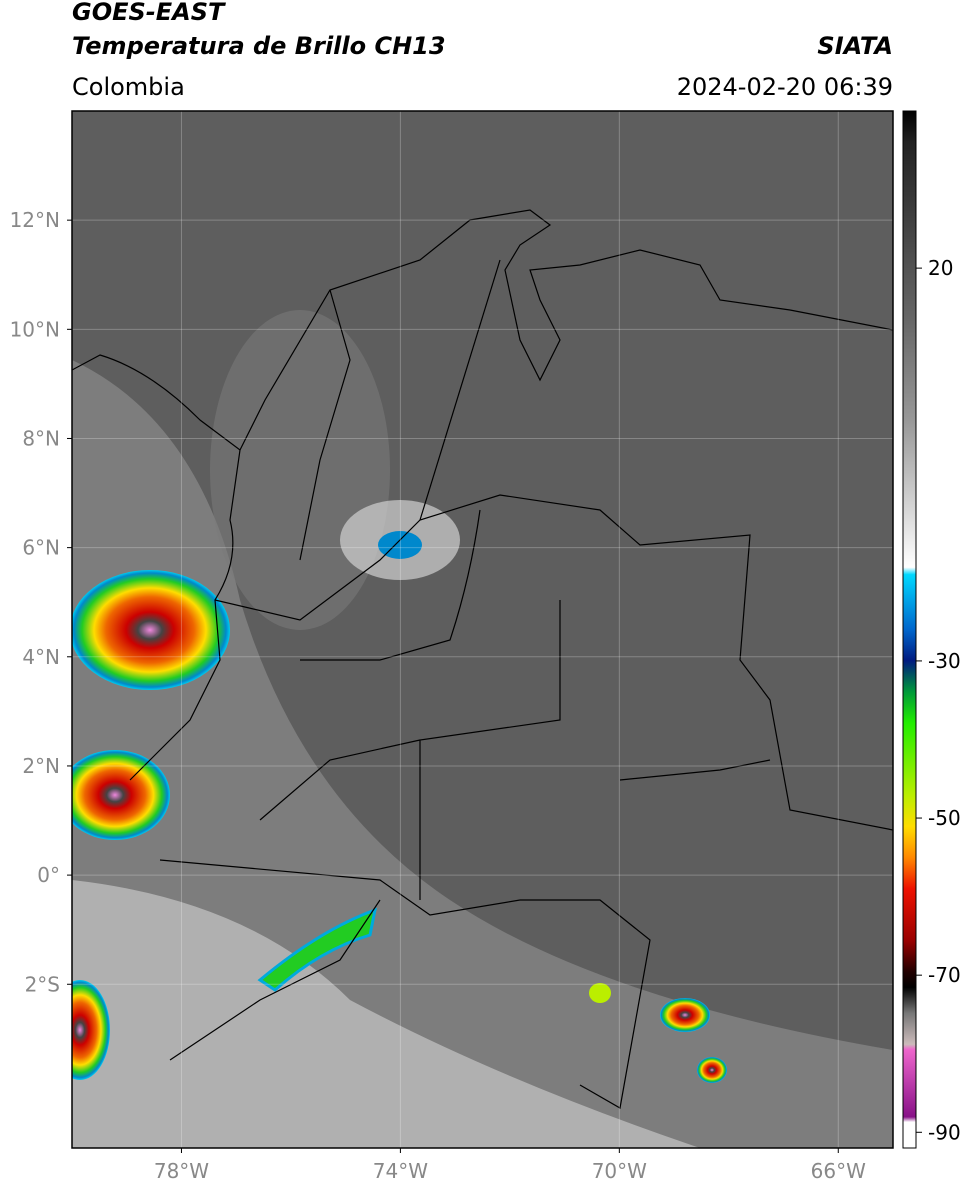 This screenshot has width=966, height=1190. Describe the element at coordinates (128, 87) in the screenshot. I see `region: Colombia` at that location.